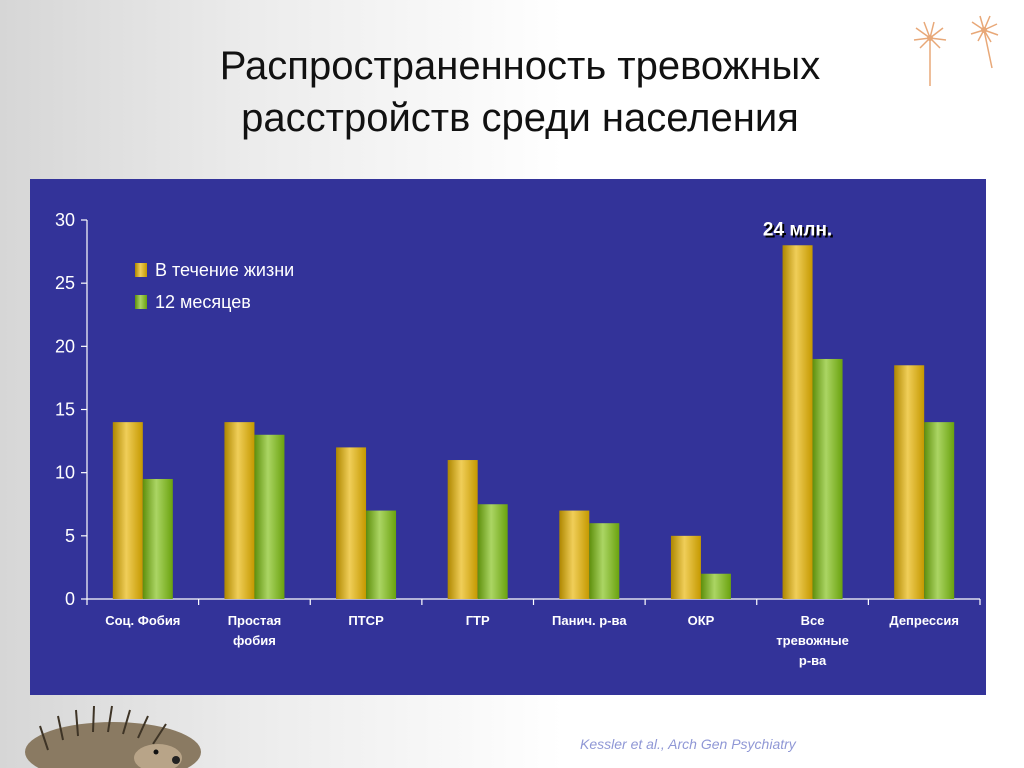 The height and width of the screenshot is (768, 1024). Describe the element at coordinates (65, 346) in the screenshot. I see `y-tick-label: 20` at that location.